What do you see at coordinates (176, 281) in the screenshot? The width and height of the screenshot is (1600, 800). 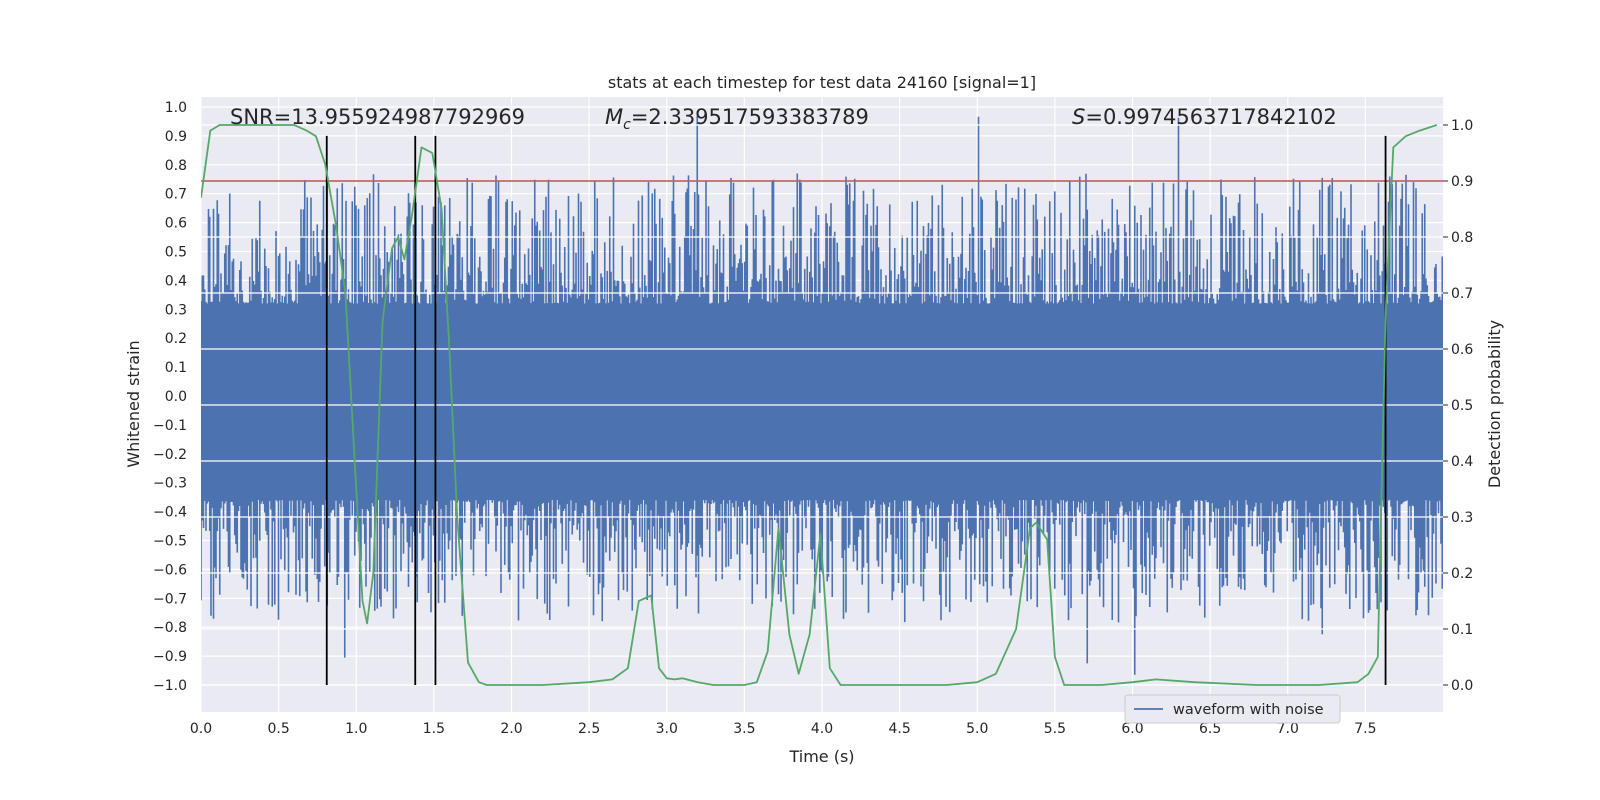 I see `y-left-tick-label: 0.4` at bounding box center [176, 281].